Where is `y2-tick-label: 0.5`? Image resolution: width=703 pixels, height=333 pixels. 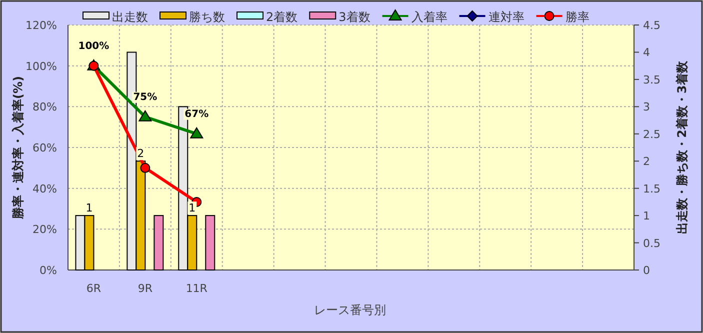
y2-tick-label: 0.5 is located at coordinates (651, 243).